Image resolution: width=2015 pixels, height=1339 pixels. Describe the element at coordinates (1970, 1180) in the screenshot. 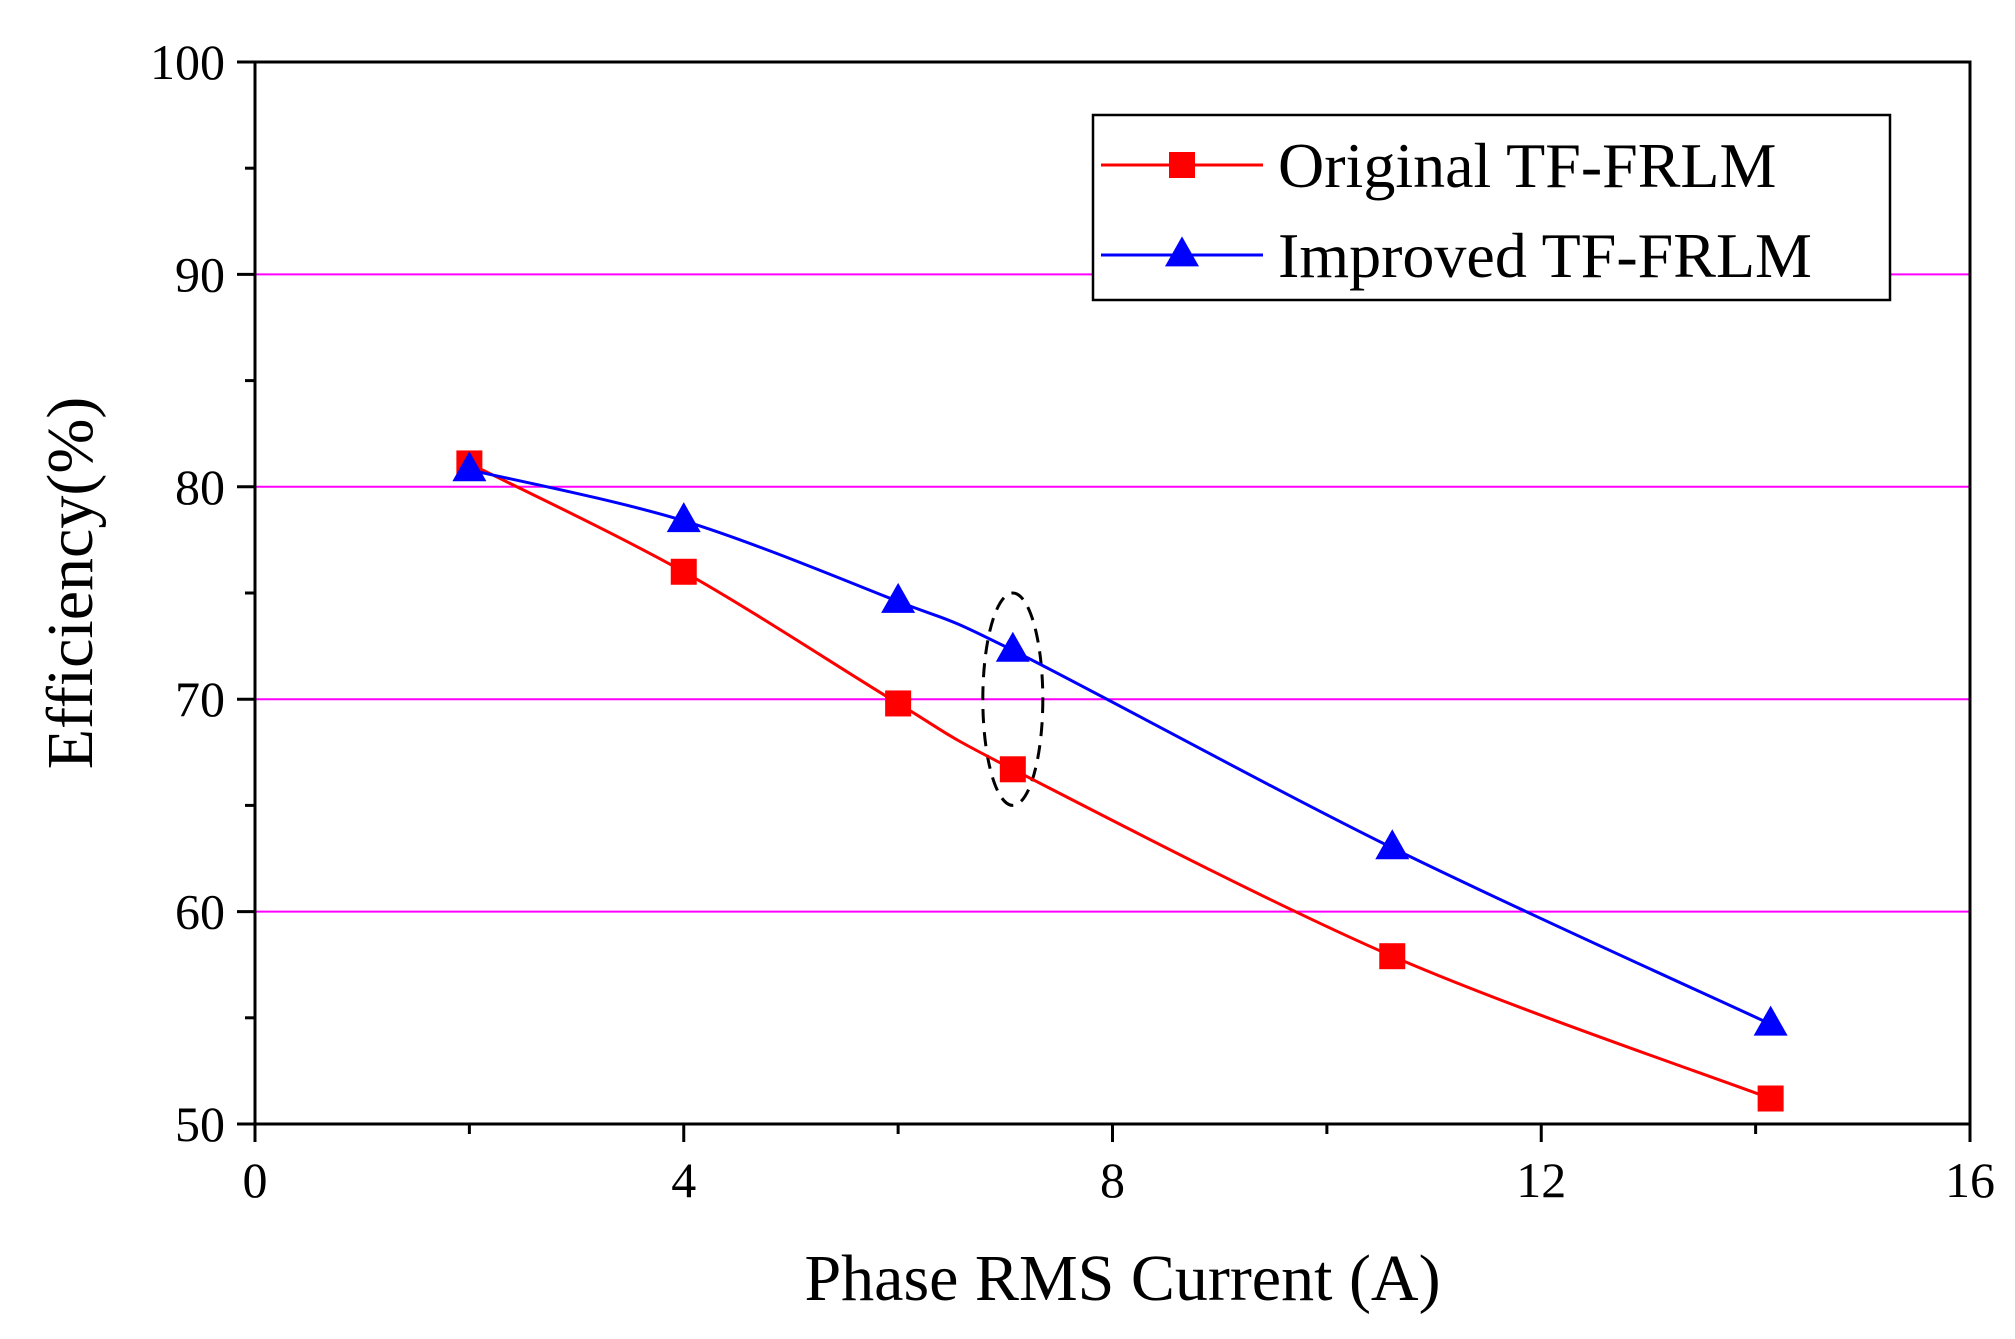

I see `x-tick-label: 16` at that location.